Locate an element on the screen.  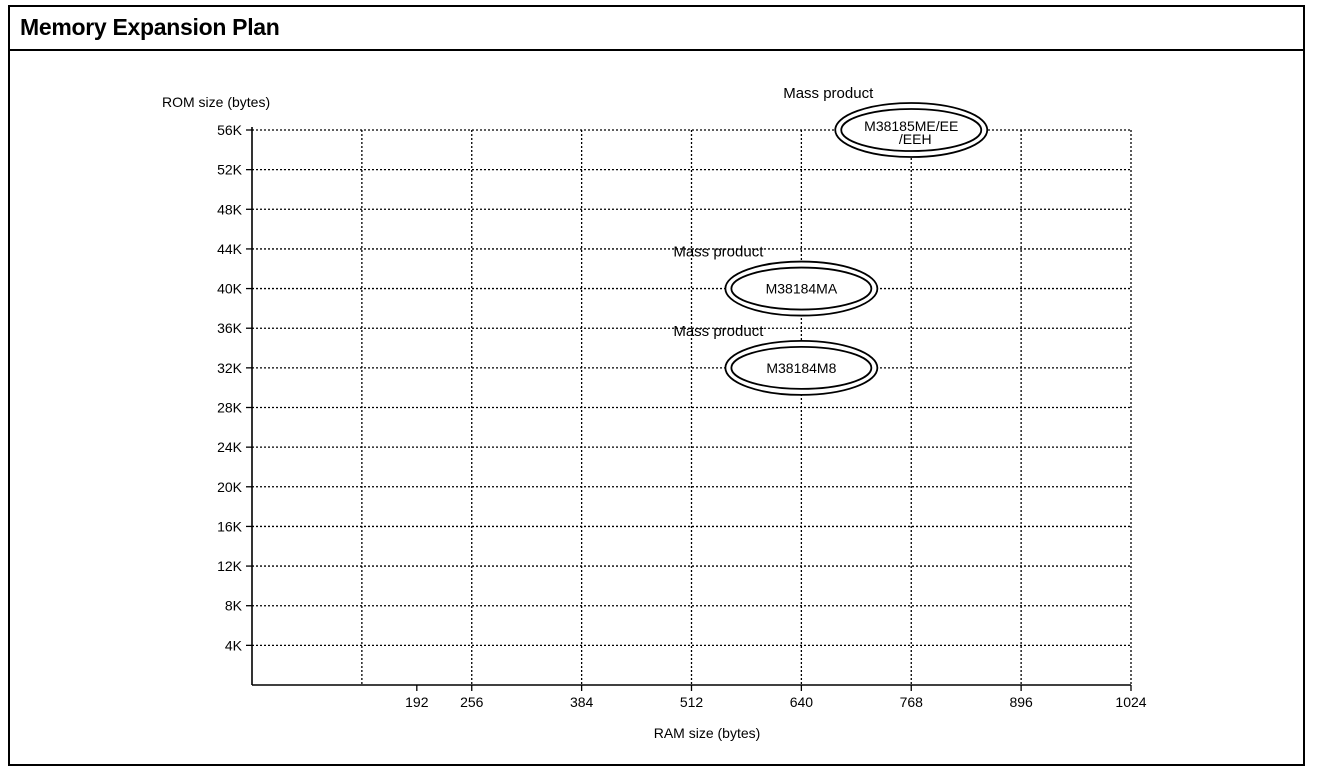
y-tick-label-12k: 12K is located at coordinates (230, 566).